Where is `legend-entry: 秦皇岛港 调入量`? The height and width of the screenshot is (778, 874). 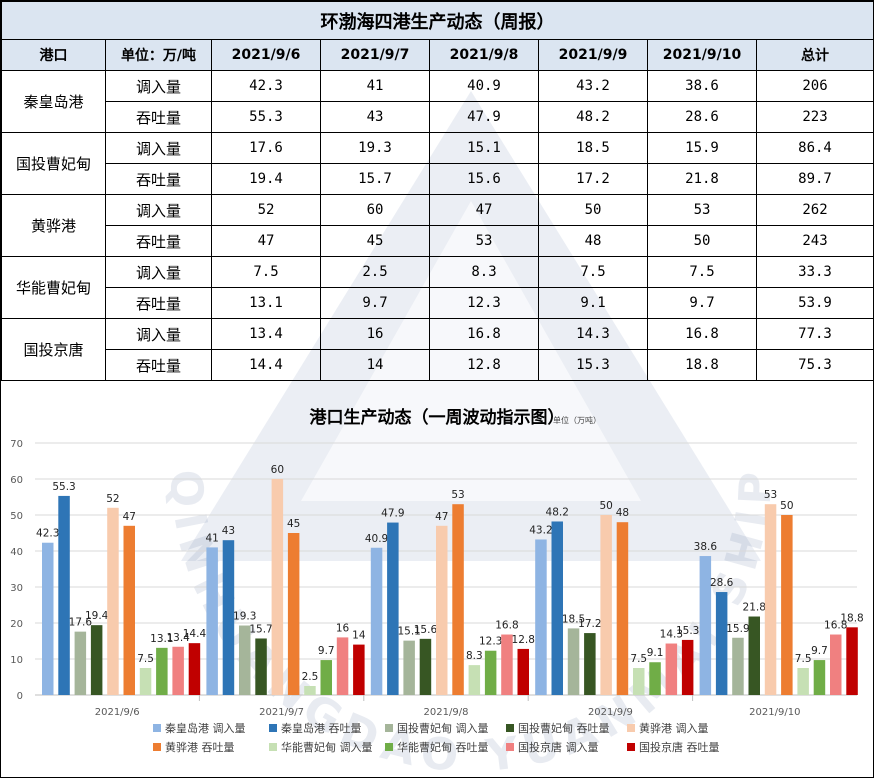
legend-entry: 秦皇岛港 调入量 is located at coordinates (205, 728).